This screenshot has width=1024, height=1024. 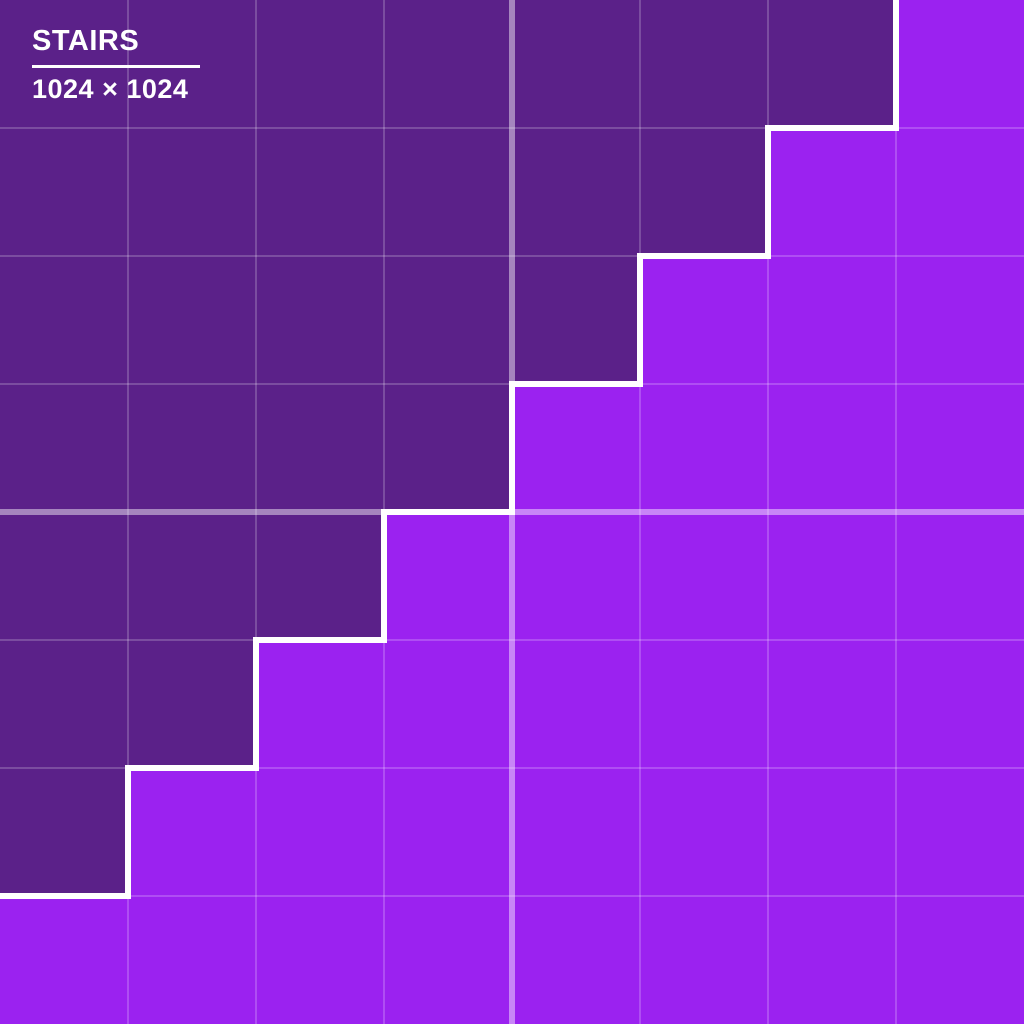 I want to click on caption-divider, so click(x=116, y=66).